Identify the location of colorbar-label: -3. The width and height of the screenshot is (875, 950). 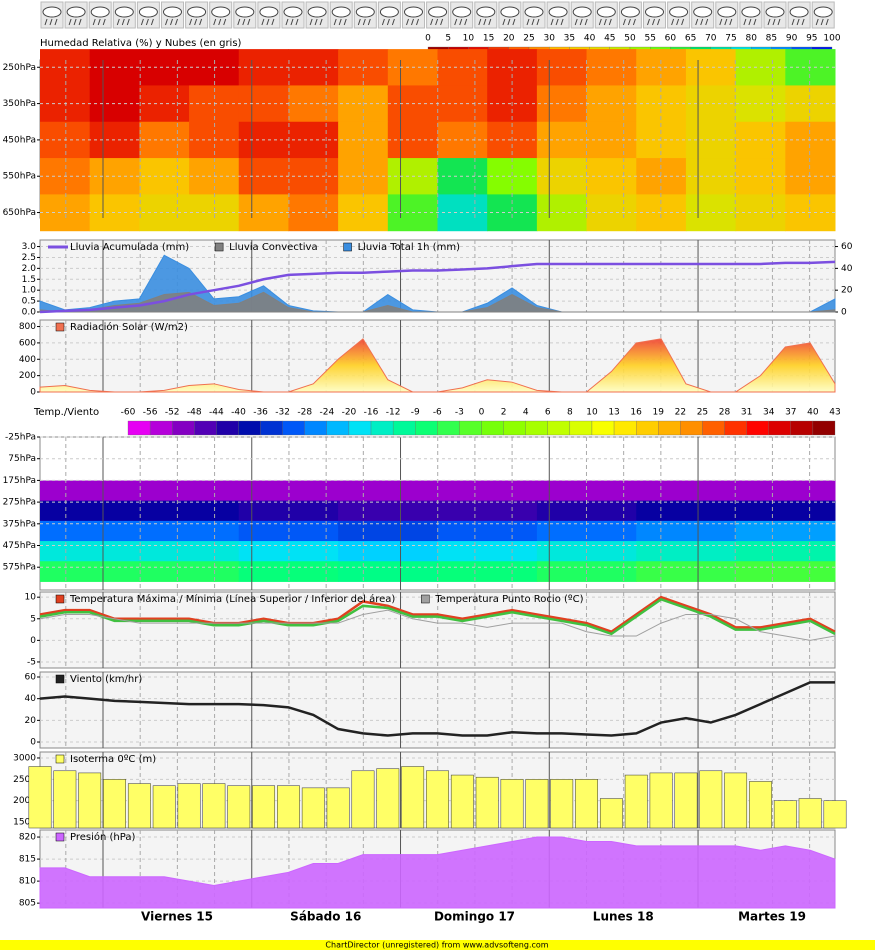
(459, 413).